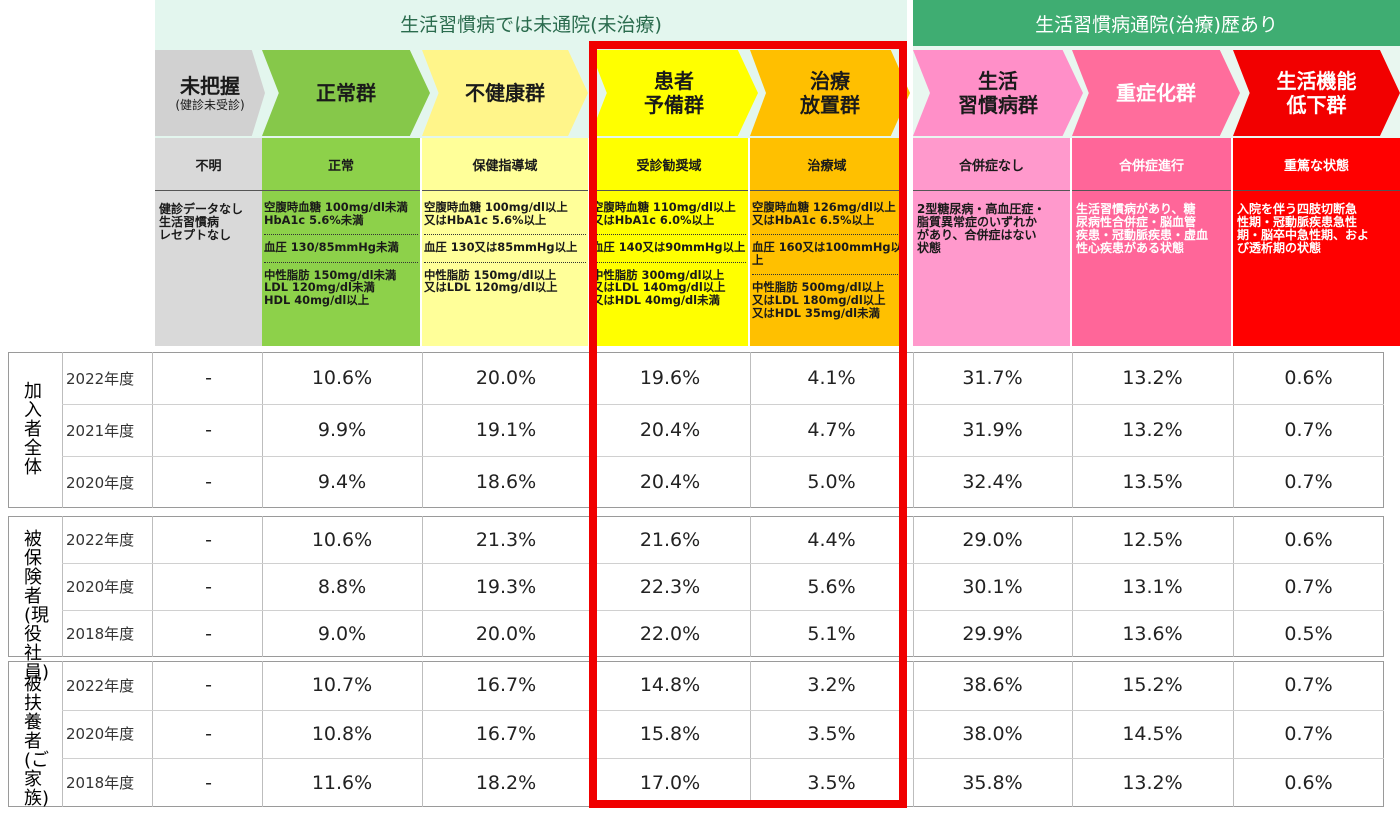 The height and width of the screenshot is (814, 1400). I want to click on value-cell: 13.6%, so click(1152, 633).